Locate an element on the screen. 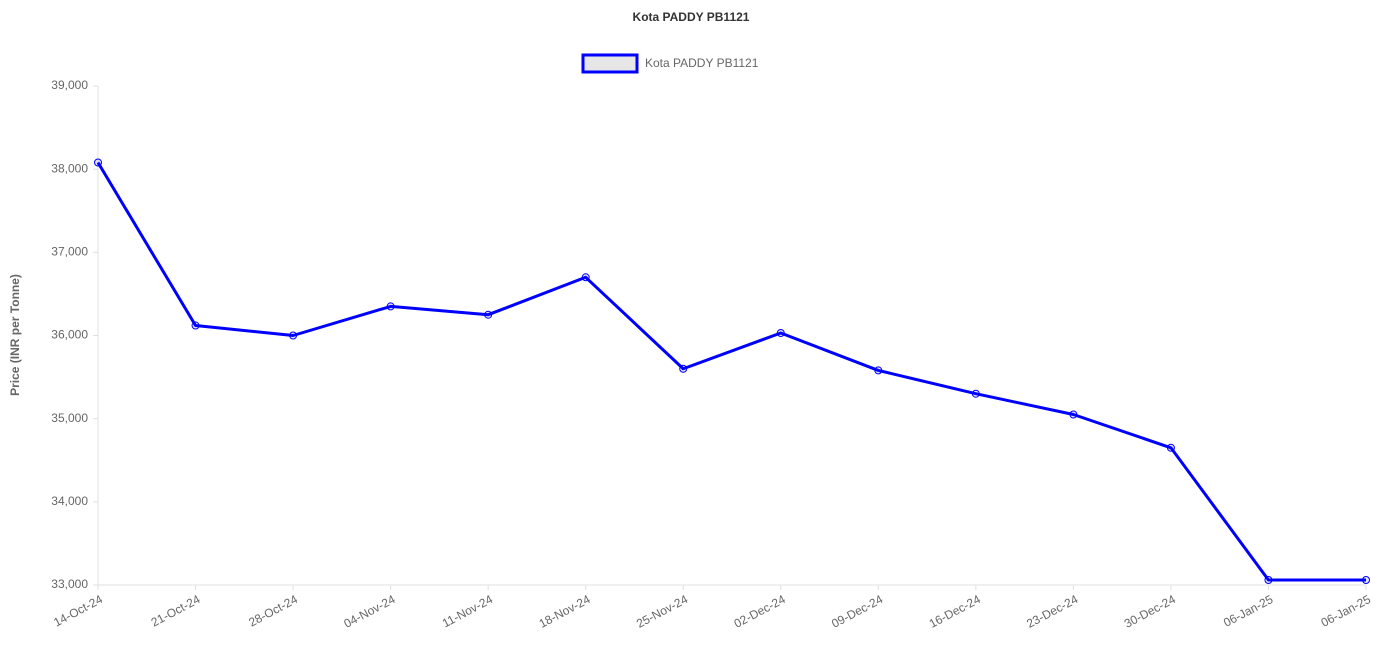 The image size is (1383, 653). y-tick-label: 37,000 is located at coordinates (69, 252).